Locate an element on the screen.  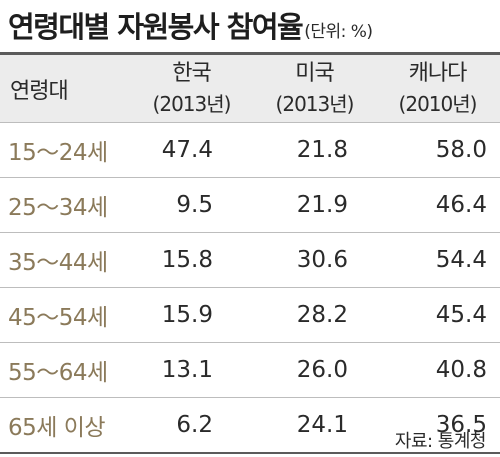
header-canada-year: (2010년) is located at coordinates (438, 103).